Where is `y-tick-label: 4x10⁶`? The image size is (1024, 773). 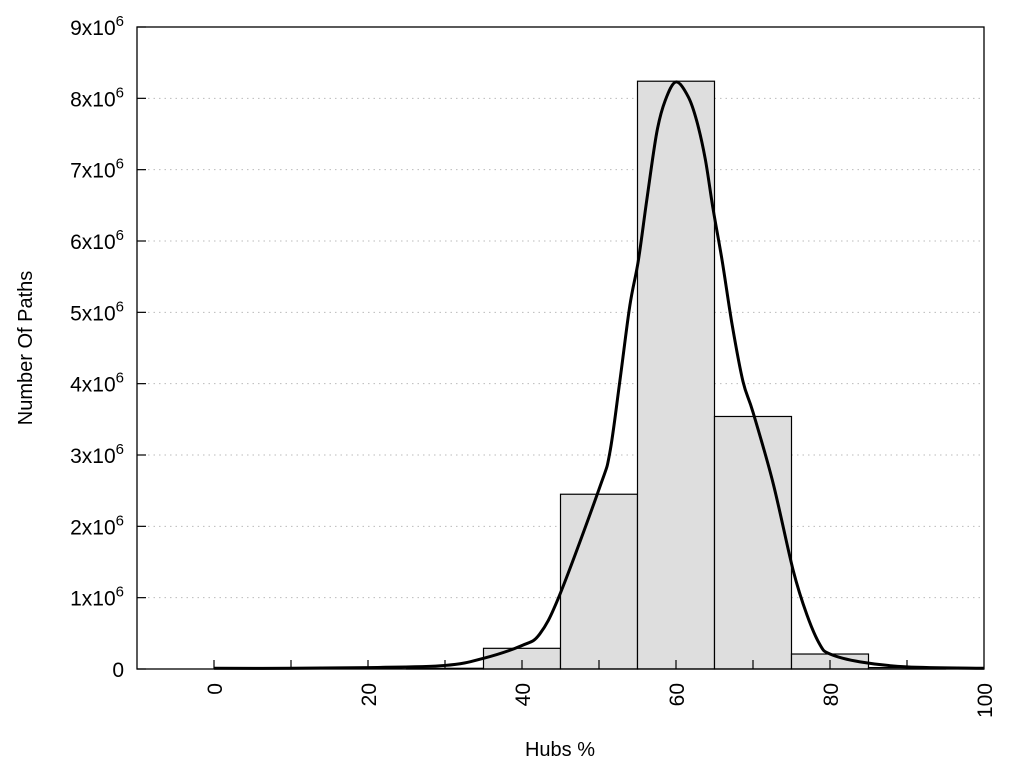
y-tick-label: 4x10⁶ is located at coordinates (97, 383).